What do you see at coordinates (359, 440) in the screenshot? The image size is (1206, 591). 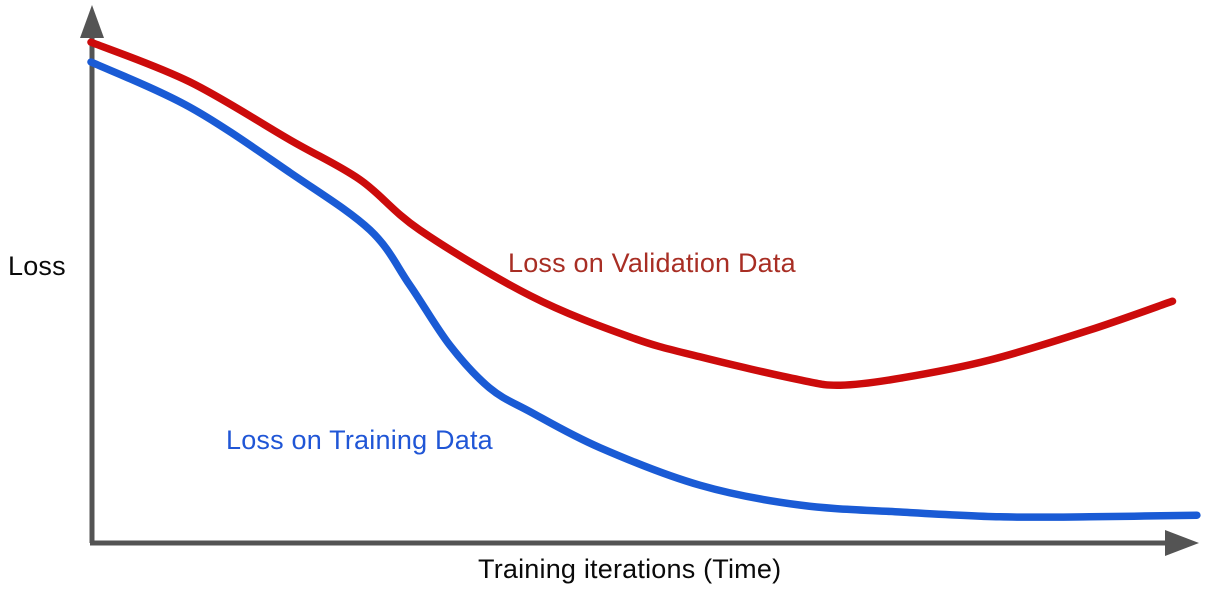 I see `training-curve-label: Loss on Training Data` at bounding box center [359, 440].